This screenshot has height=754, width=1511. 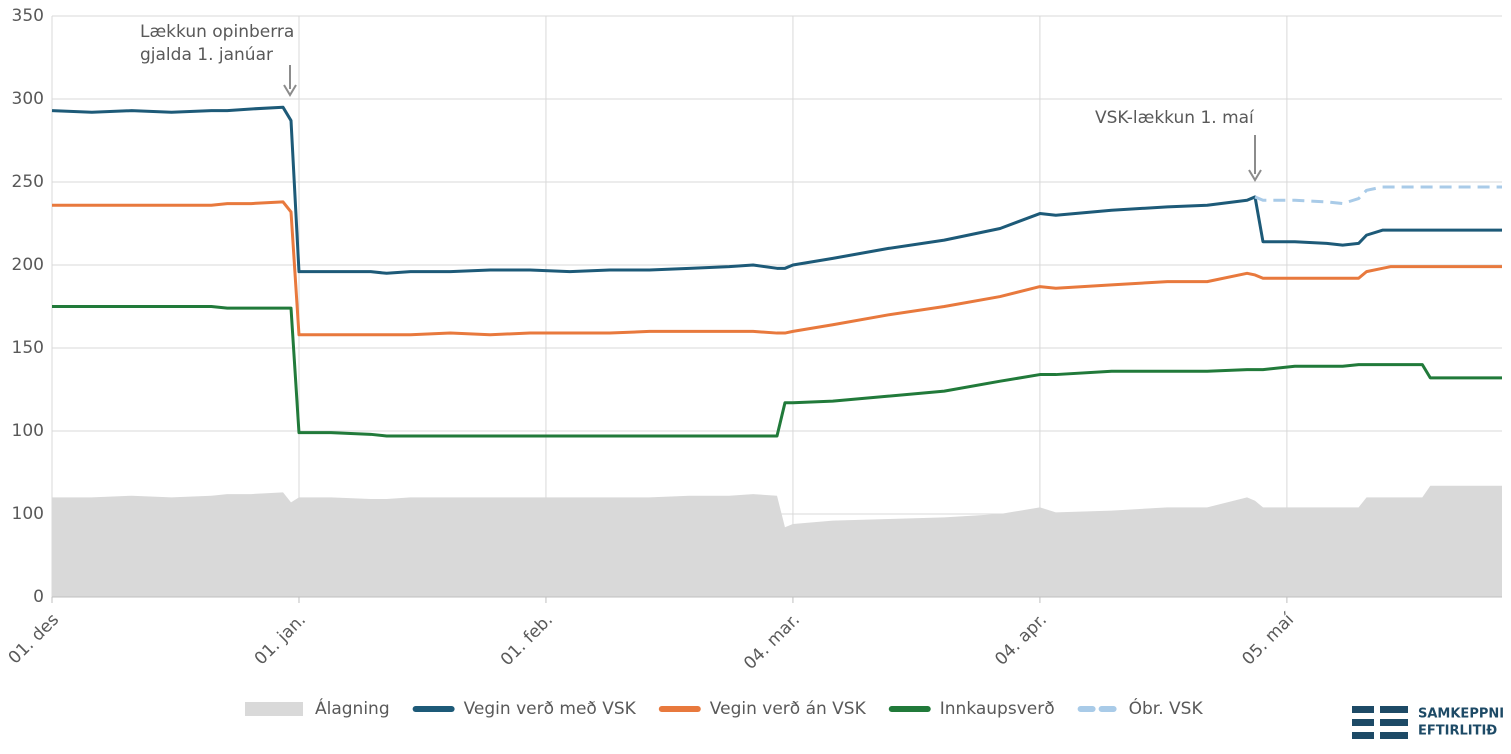 What do you see at coordinates (38, 597) in the screenshot?
I see `y-tick-label: 0` at bounding box center [38, 597].